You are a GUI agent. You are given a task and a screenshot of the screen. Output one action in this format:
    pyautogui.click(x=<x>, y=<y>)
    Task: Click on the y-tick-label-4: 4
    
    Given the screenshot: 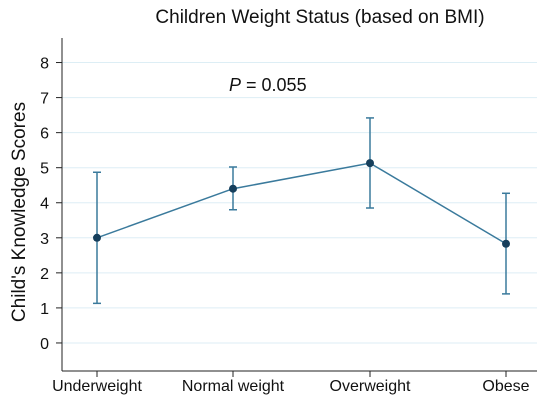 What is the action you would take?
    pyautogui.click(x=44, y=204)
    